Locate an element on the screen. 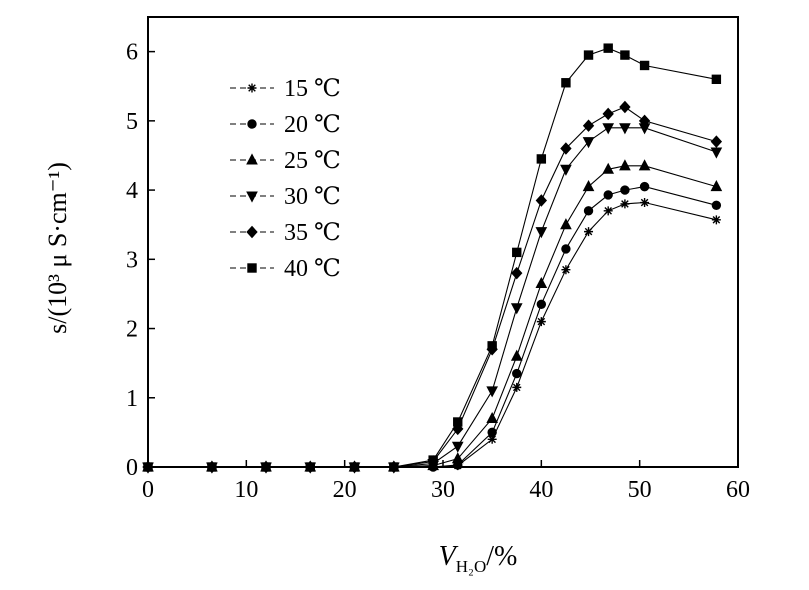  y-tick-label: 3 is located at coordinates (132, 260).